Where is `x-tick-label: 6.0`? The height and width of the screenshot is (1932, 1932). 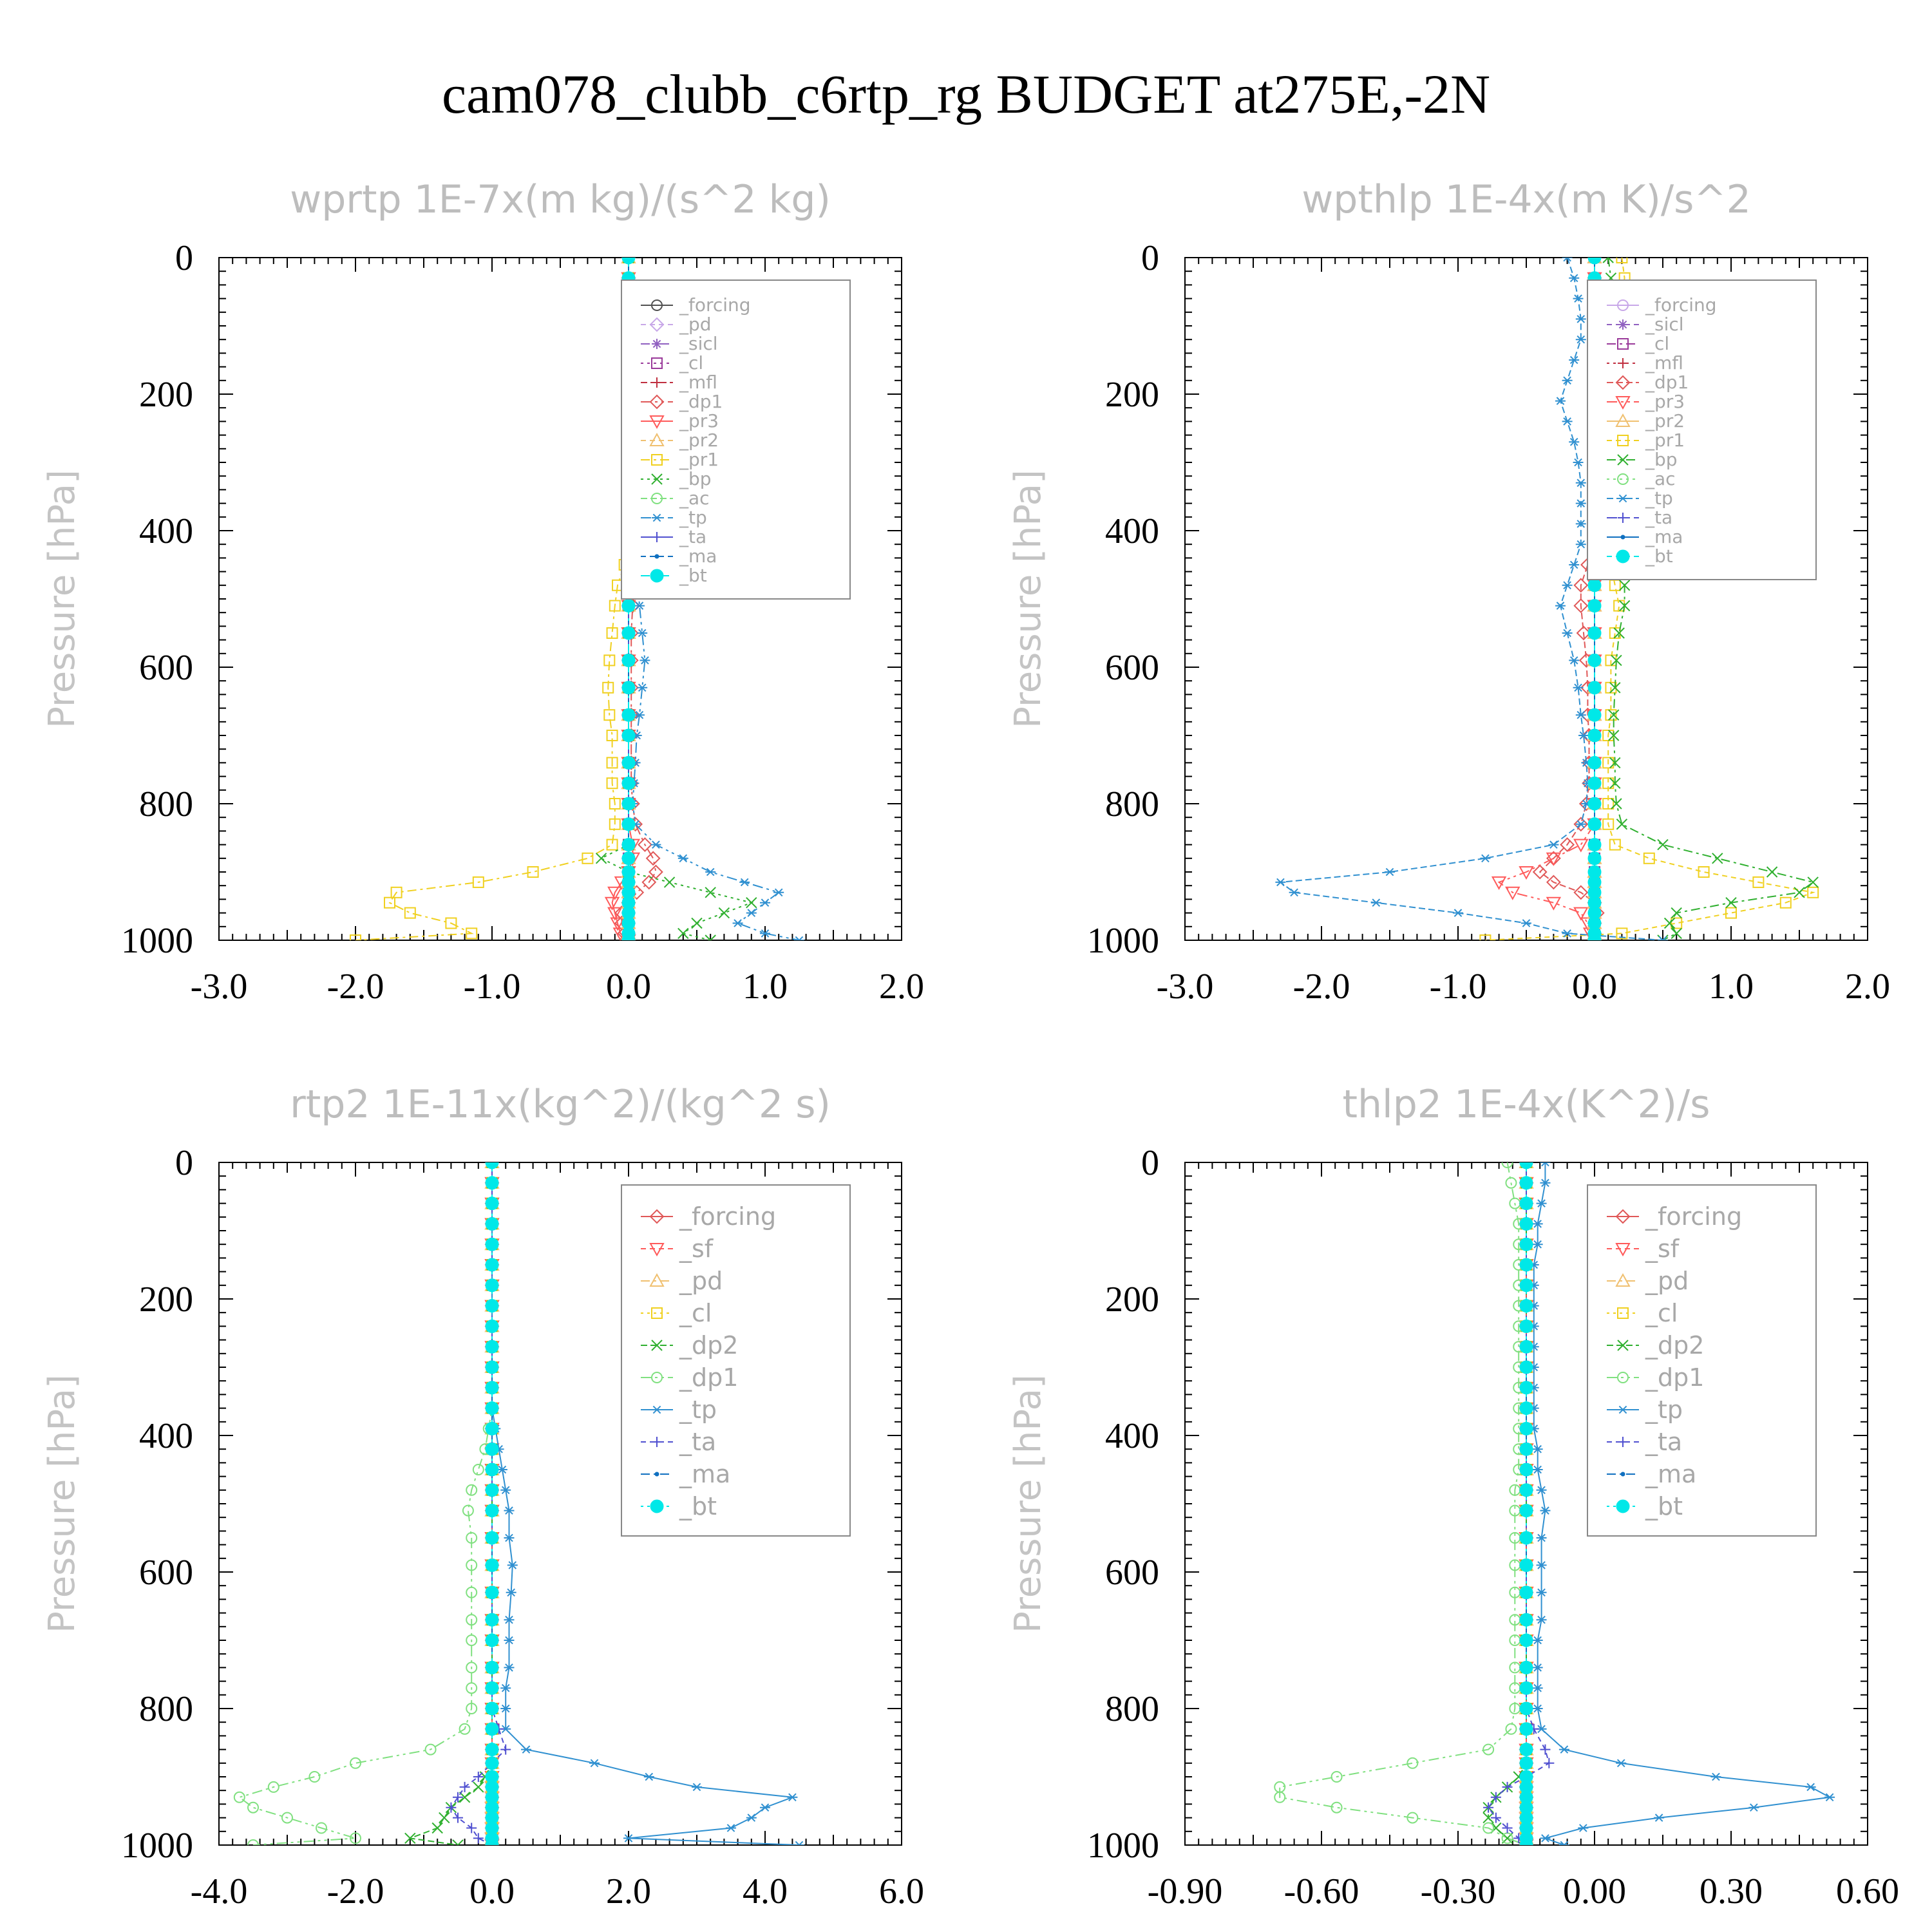
x-tick-label: 6.0 is located at coordinates (902, 1891).